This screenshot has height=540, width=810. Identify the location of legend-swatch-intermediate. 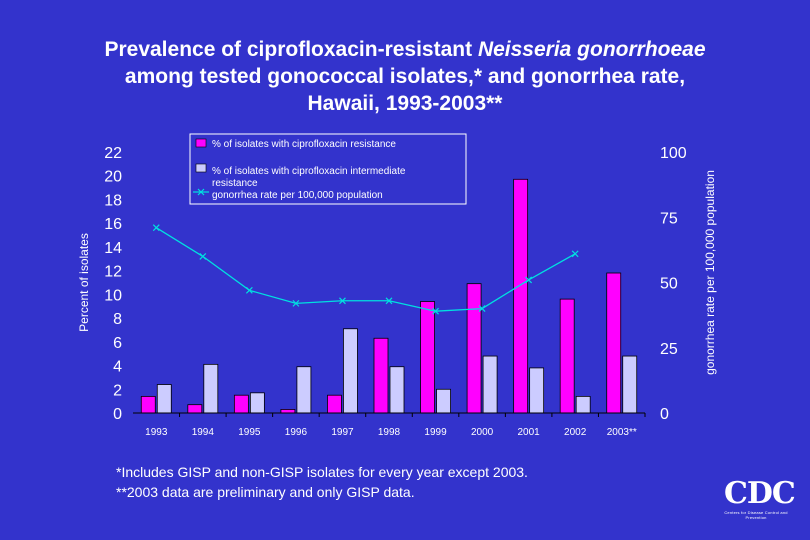
(201, 168).